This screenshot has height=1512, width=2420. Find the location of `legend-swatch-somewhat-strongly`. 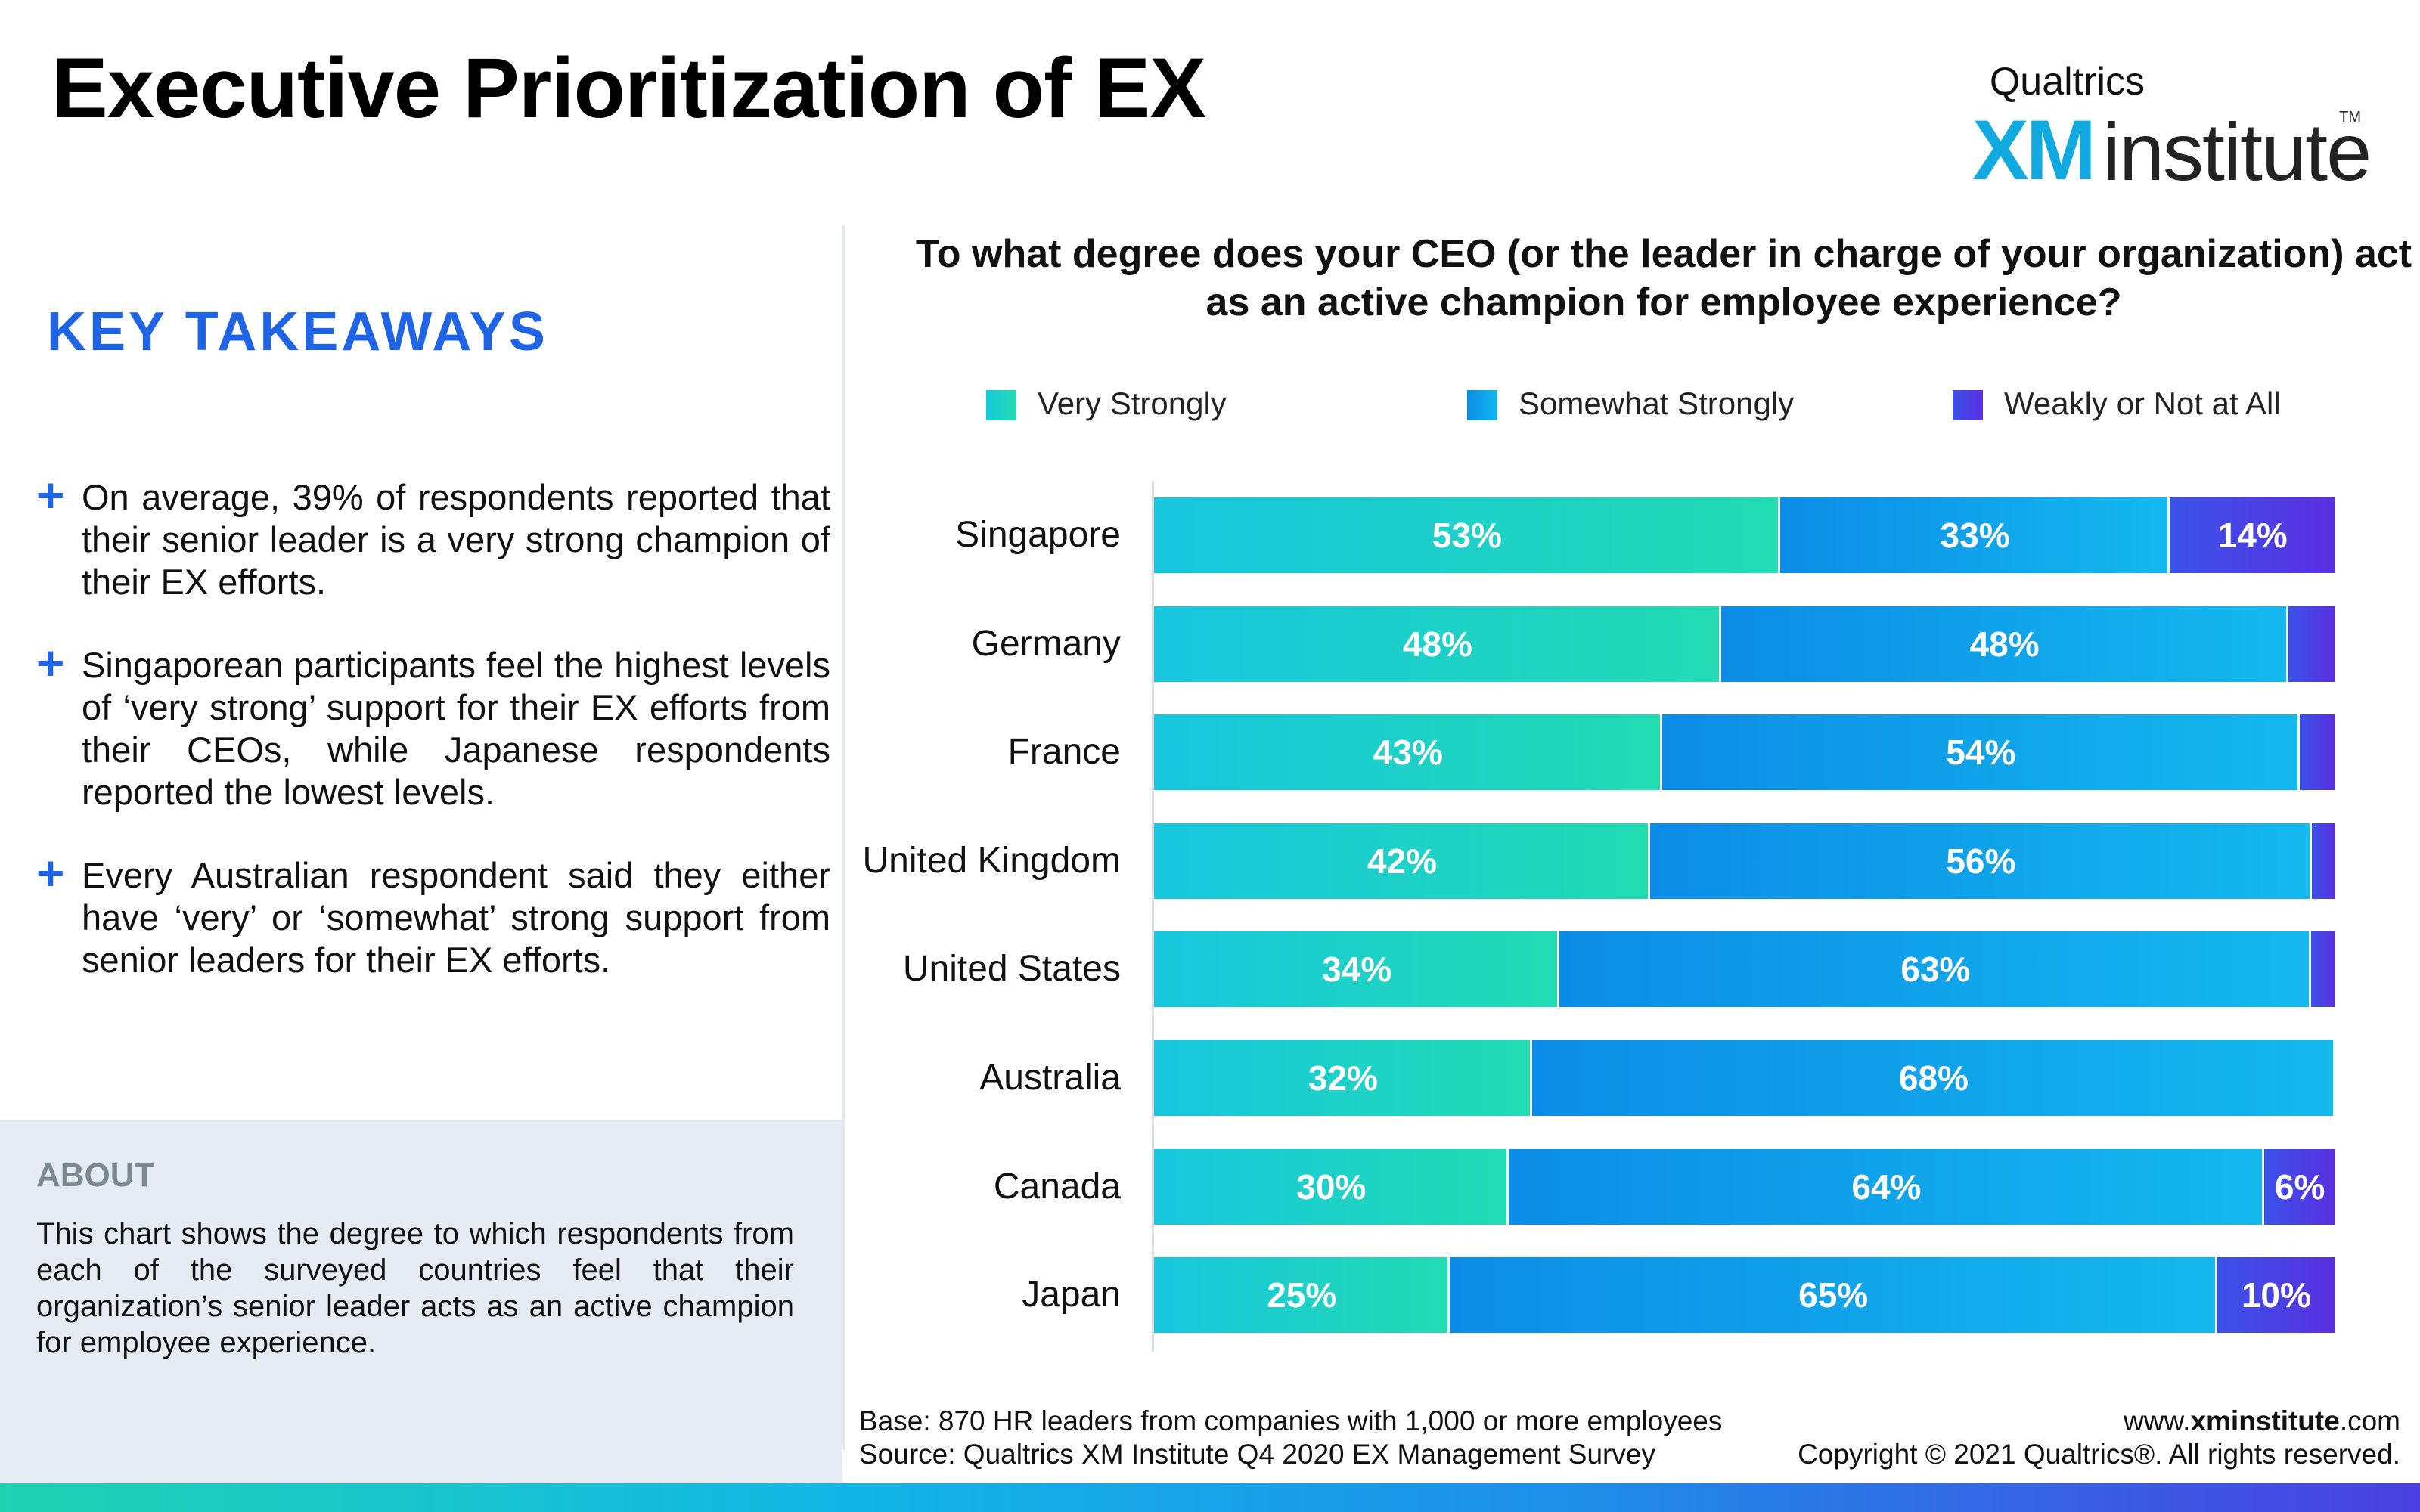

legend-swatch-somewhat-strongly is located at coordinates (1482, 405).